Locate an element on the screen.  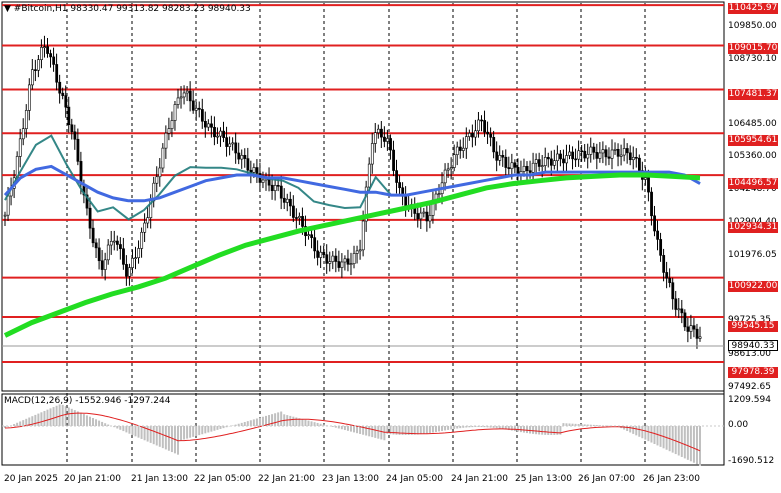
time-tick: 26 Jan 07:00 is located at coordinates (606, 479).